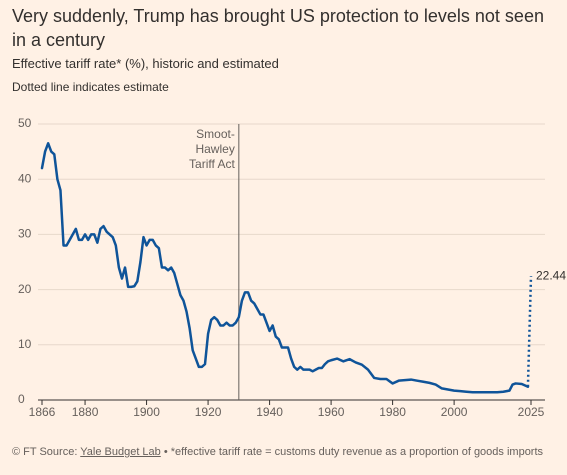 Image resolution: width=567 pixels, height=475 pixels. Describe the element at coordinates (331, 412) in the screenshot. I see `x-tick-label: 1960` at that location.